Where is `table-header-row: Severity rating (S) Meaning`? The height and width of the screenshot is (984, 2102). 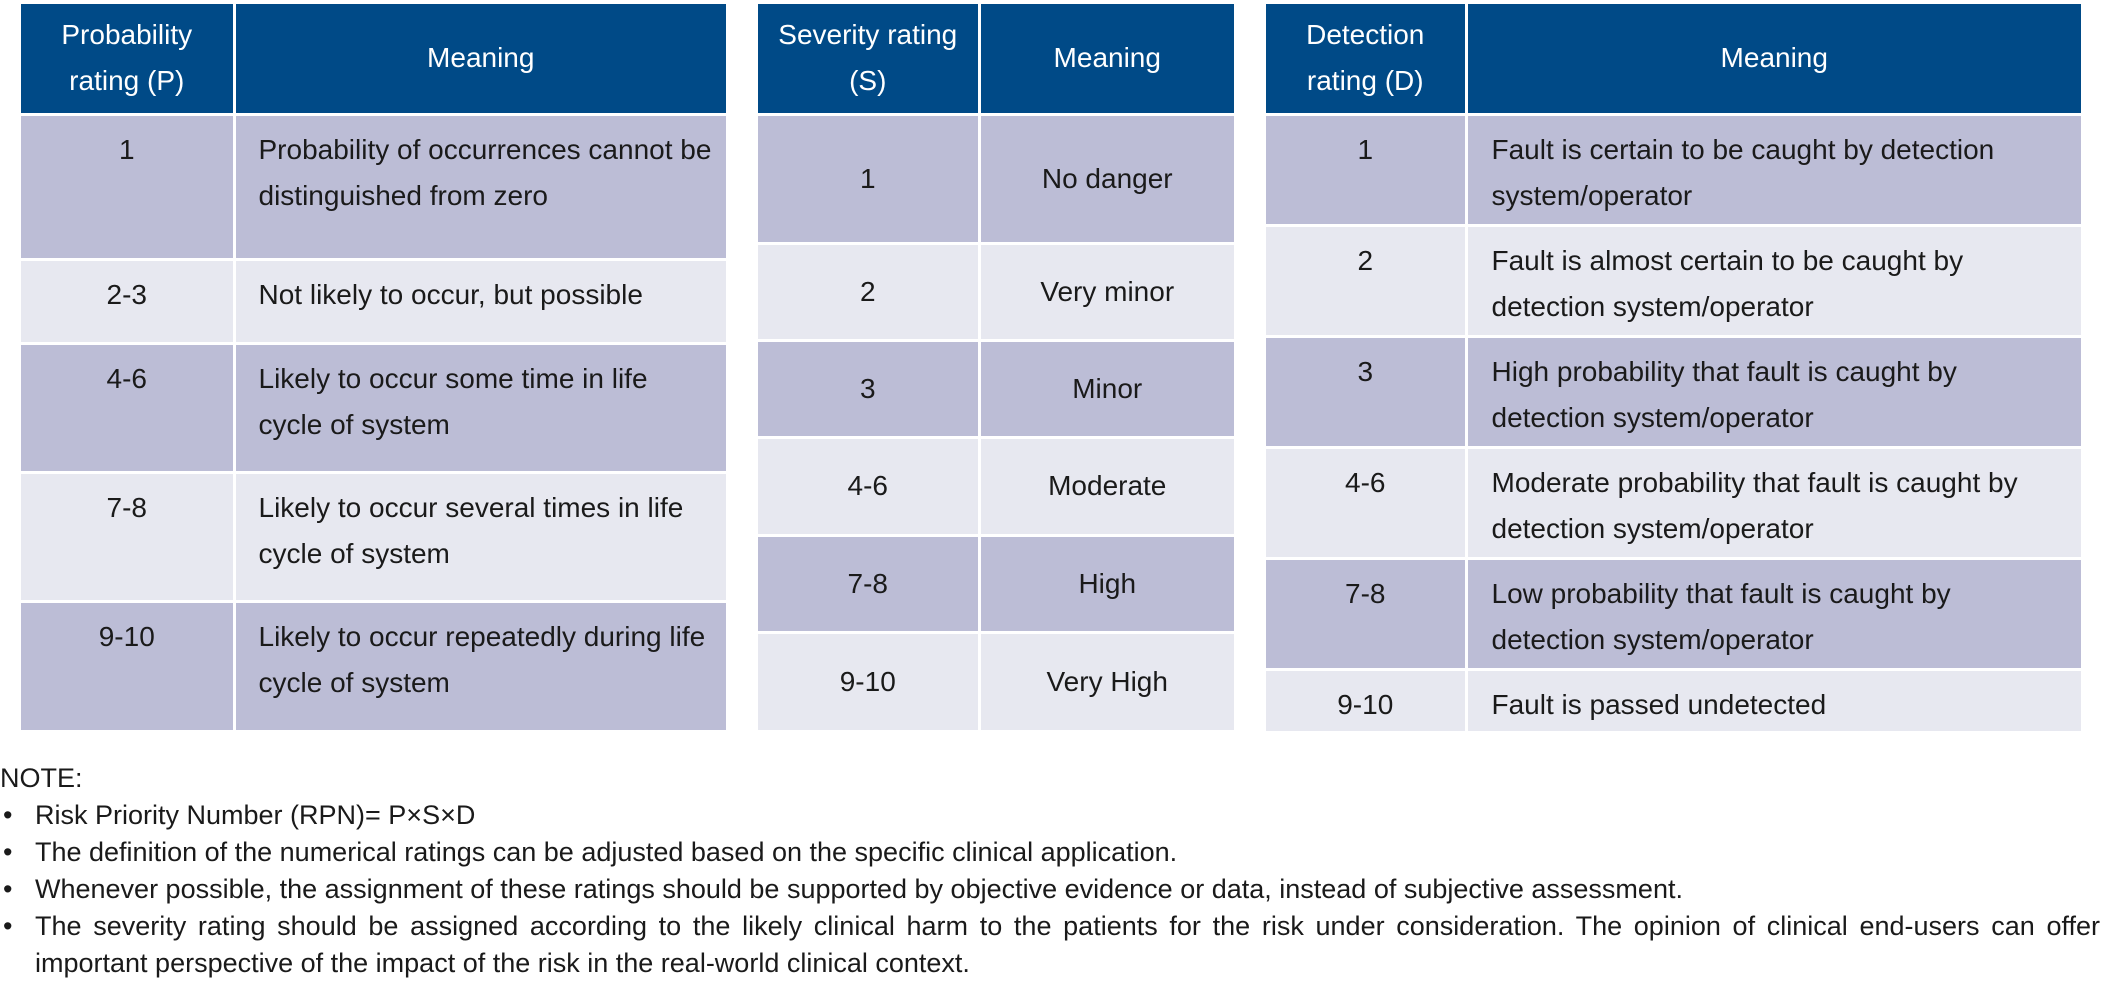 table-header-row: Severity rating (S) Meaning is located at coordinates (996, 59).